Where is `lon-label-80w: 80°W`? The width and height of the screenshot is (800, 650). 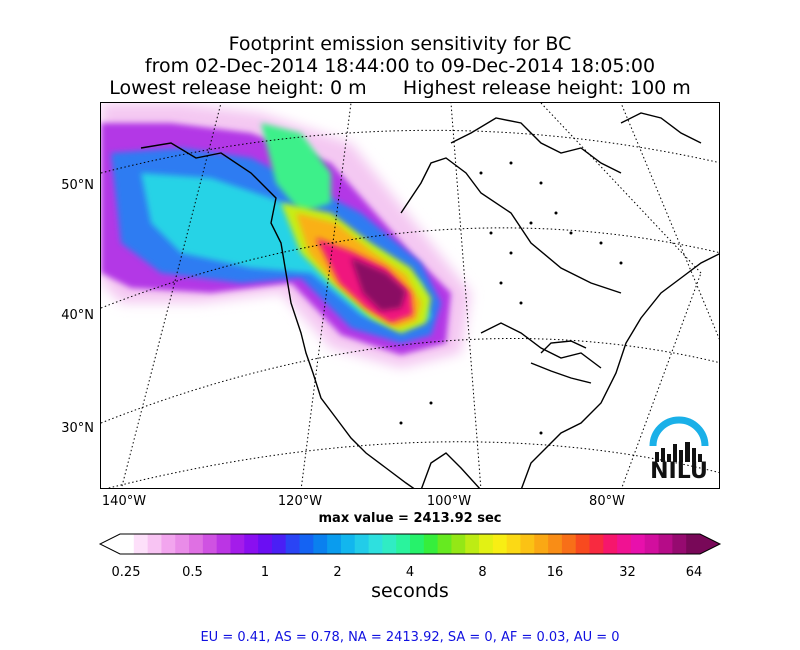 lon-label-80w: 80°W is located at coordinates (607, 501).